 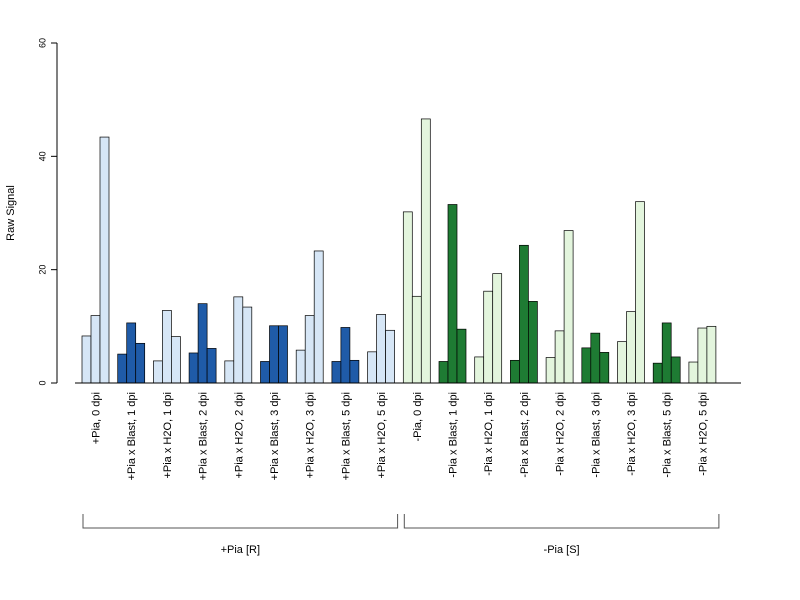 What do you see at coordinates (311, 435) in the screenshot?
I see `category-label: +Pia x H2O, 3 dpi` at bounding box center [311, 435].